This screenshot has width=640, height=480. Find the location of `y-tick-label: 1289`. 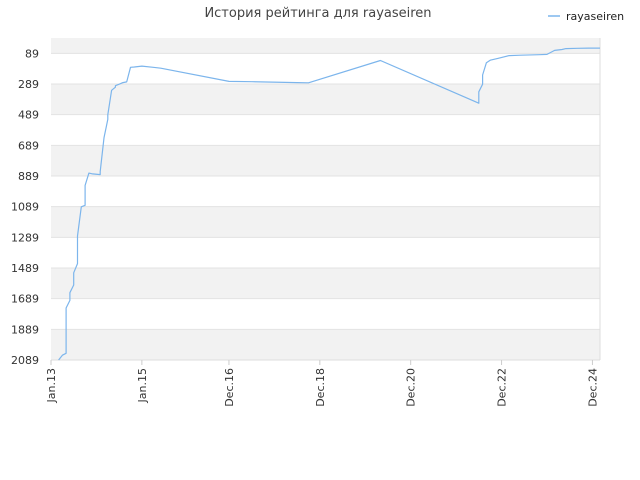

y-tick-label: 1289 is located at coordinates (25, 237).